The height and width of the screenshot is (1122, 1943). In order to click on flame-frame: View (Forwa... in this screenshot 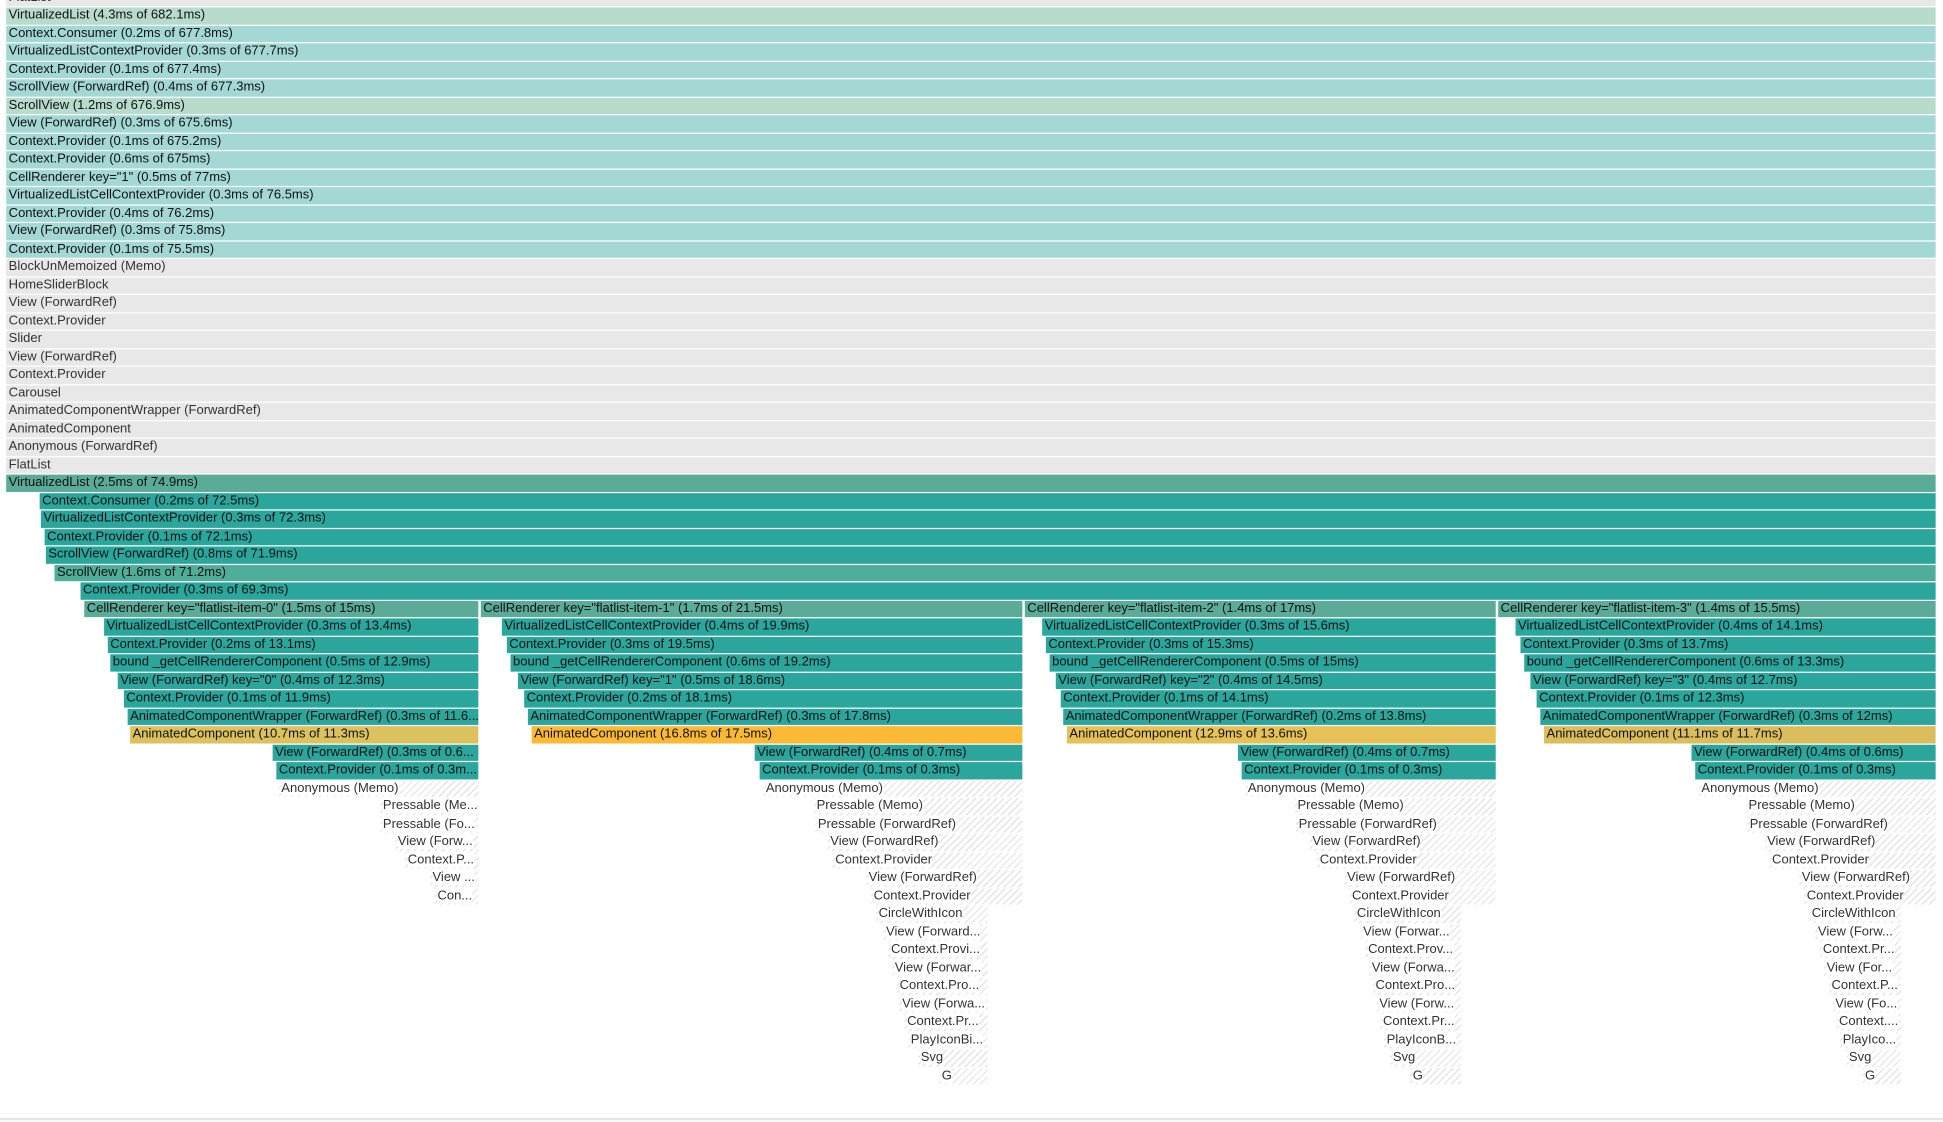, I will do `click(1415, 968)`.